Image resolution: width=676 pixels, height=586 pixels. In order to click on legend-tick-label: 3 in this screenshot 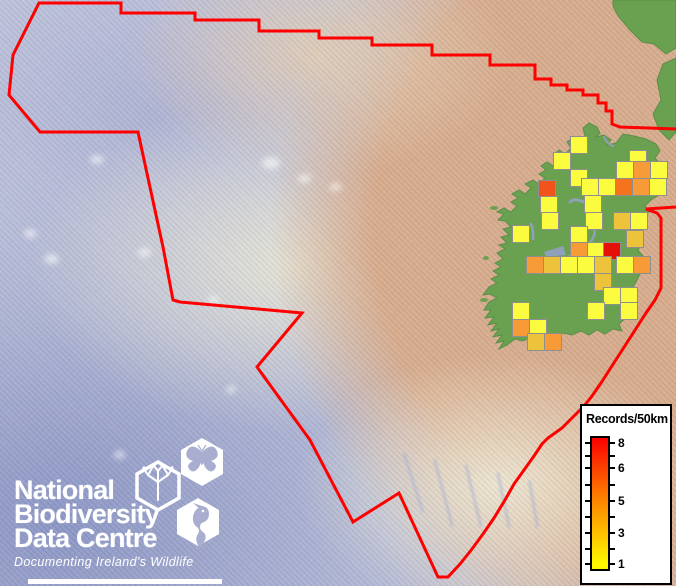, I will do `click(621, 533)`.